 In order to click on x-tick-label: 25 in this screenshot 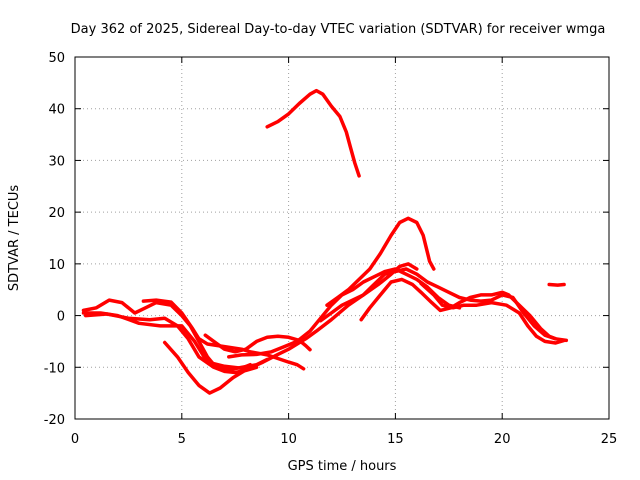, I will do `click(609, 439)`.